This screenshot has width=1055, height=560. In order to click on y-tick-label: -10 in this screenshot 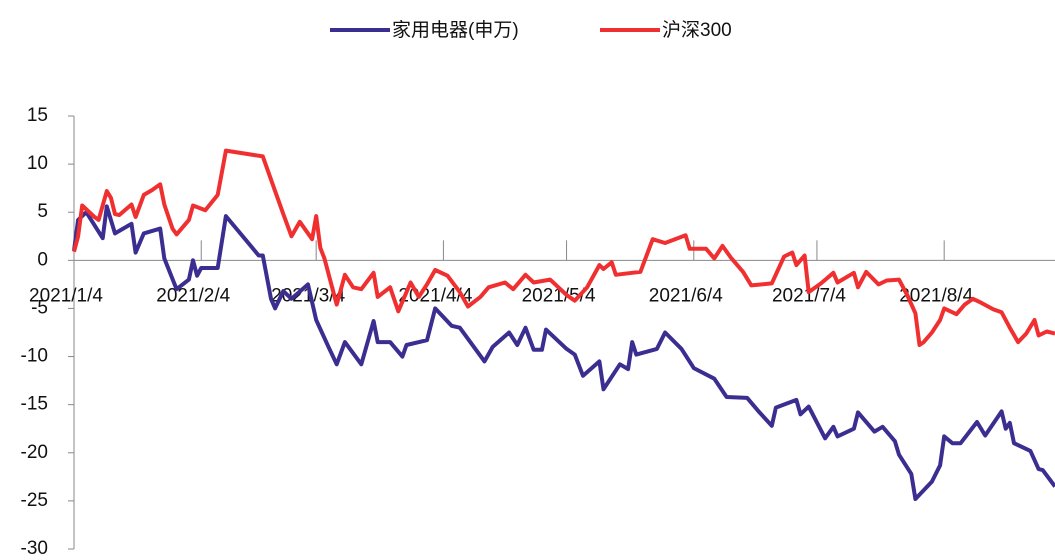, I will do `click(34, 356)`.